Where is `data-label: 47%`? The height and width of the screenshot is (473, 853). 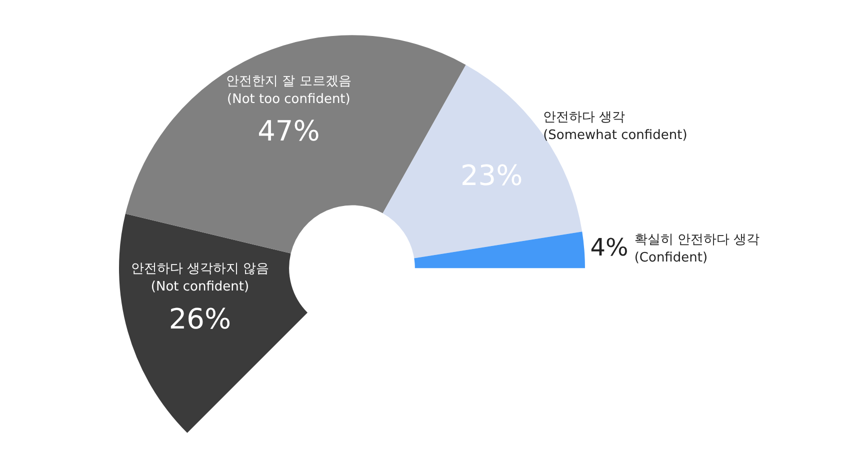
data-label: 47% is located at coordinates (289, 131).